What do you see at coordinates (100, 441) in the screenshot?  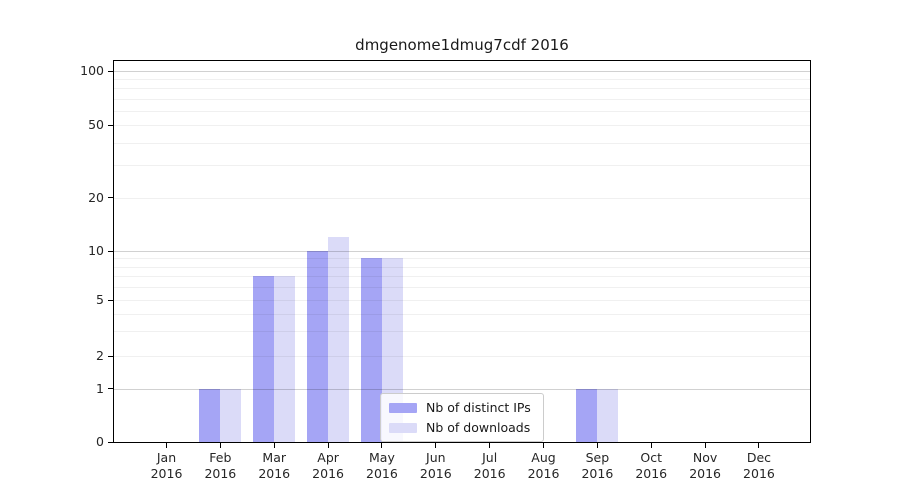 I see `y-tick-label: 0` at bounding box center [100, 441].